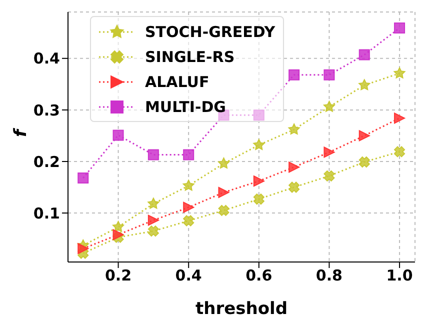  What do you see at coordinates (185, 107) in the screenshot?
I see `legend-label: MULTI-DG` at bounding box center [185, 107].